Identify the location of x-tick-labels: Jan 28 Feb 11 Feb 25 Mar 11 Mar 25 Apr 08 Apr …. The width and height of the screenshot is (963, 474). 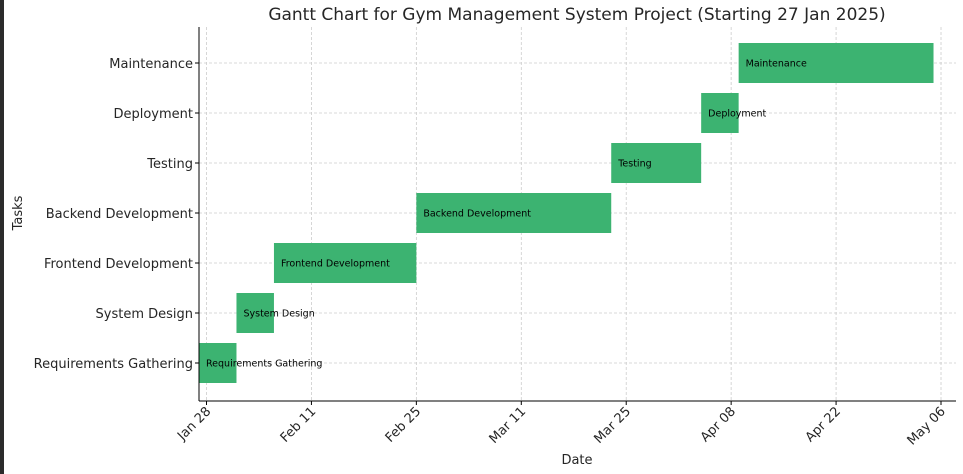
(561, 424).